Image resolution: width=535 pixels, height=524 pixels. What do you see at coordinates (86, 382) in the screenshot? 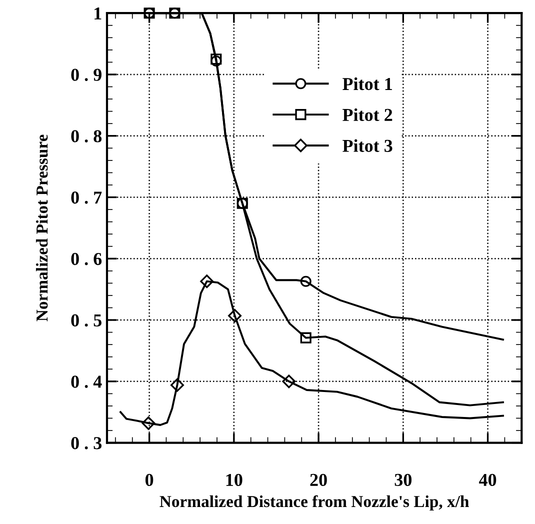
I see `y-tick-label: 0 . 4` at bounding box center [86, 382].